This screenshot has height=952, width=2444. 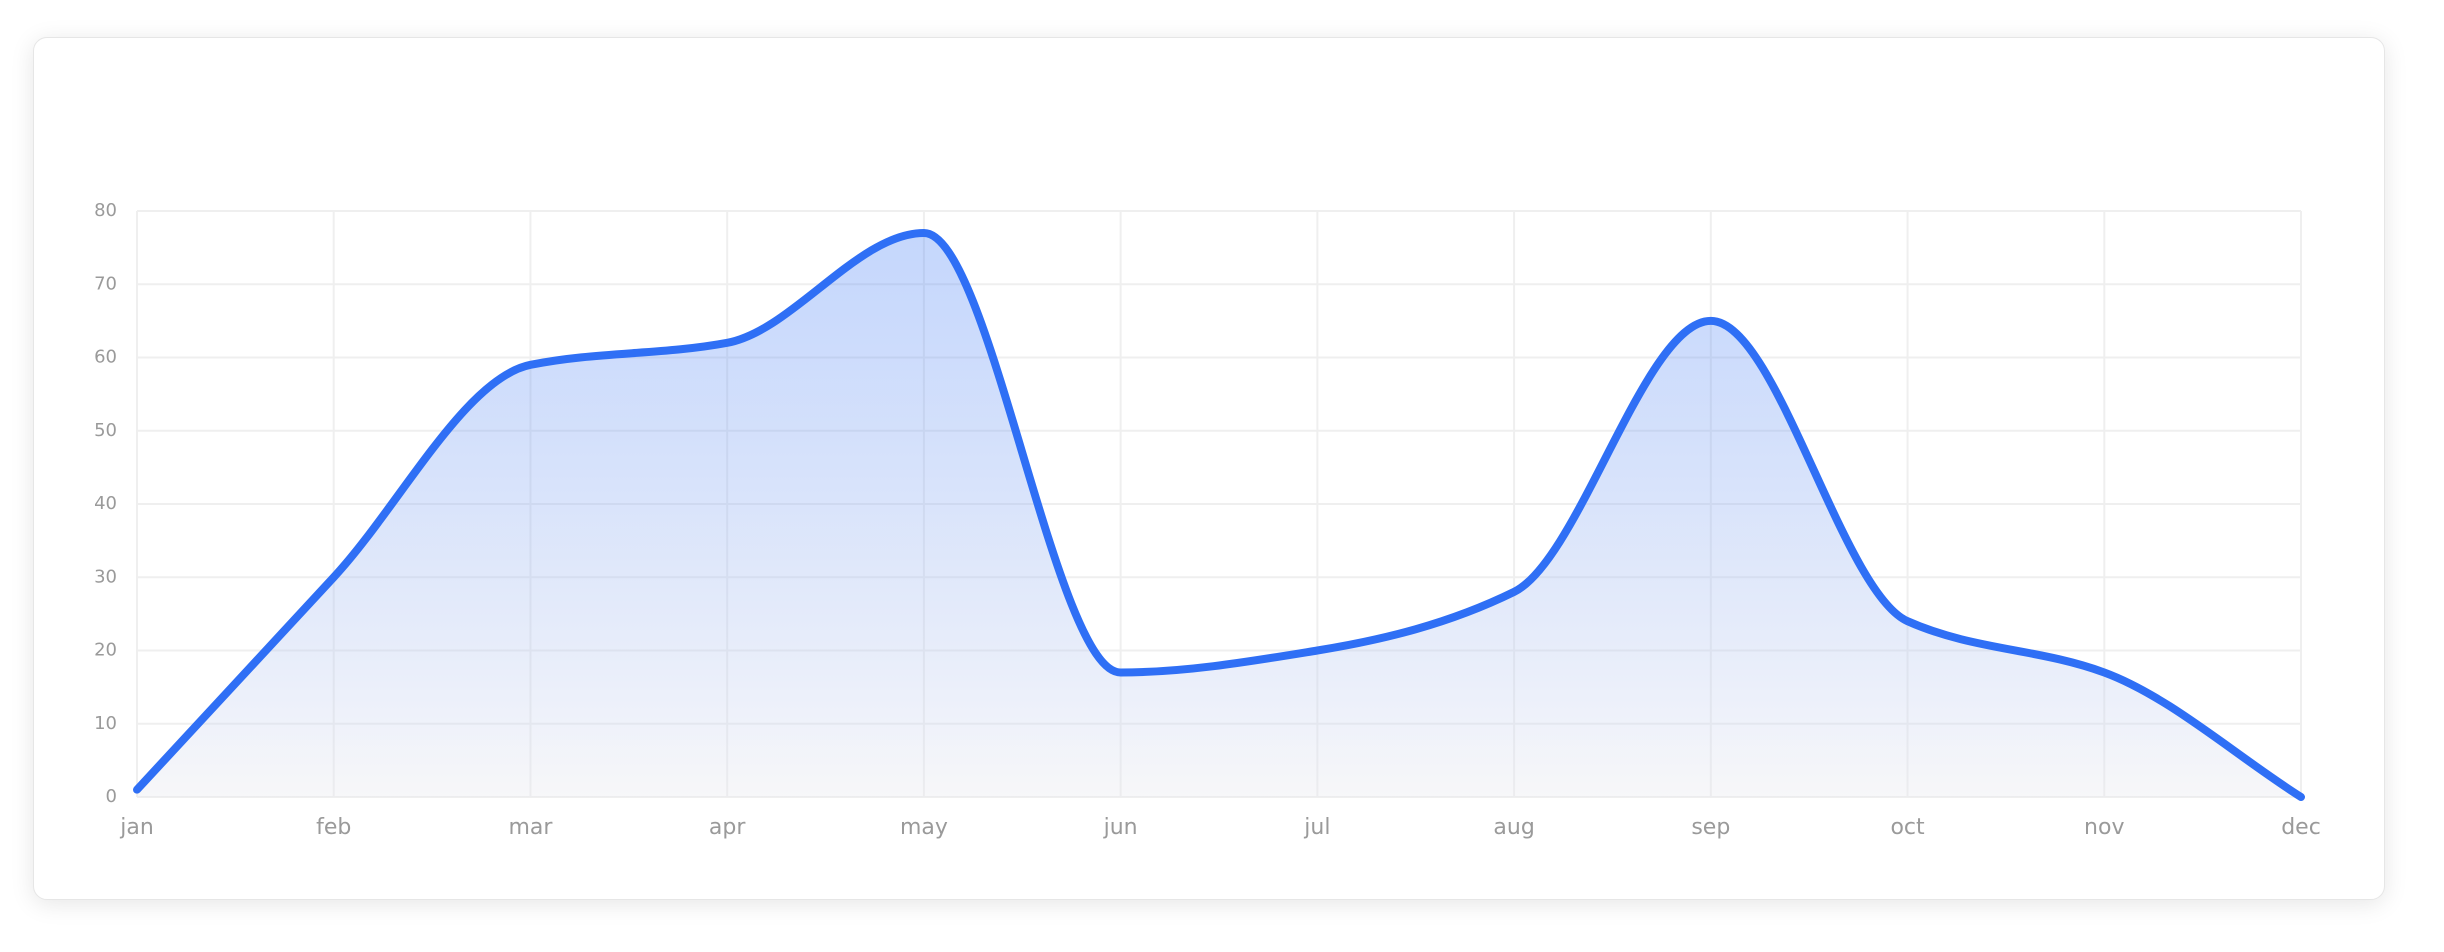 What do you see at coordinates (105, 210) in the screenshot?
I see `y-tick-label: 80` at bounding box center [105, 210].